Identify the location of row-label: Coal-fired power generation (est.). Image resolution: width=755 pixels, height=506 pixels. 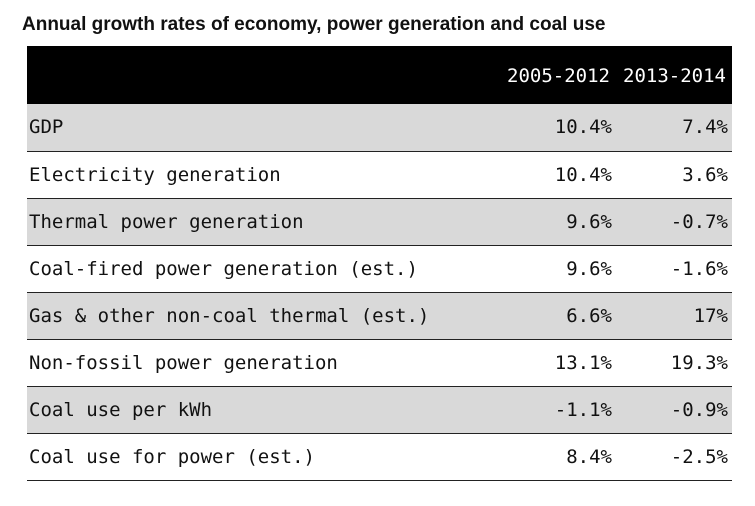
(223, 268).